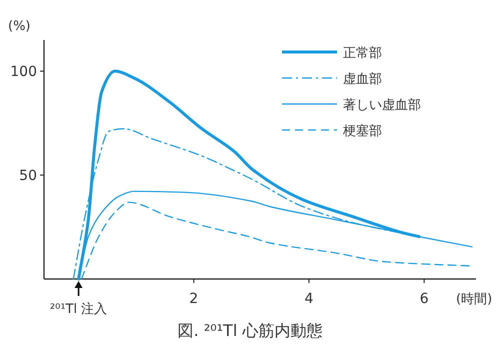 This screenshot has width=500, height=350. Describe the element at coordinates (362, 79) in the screenshot. I see `legend-label: 虚血部` at that location.